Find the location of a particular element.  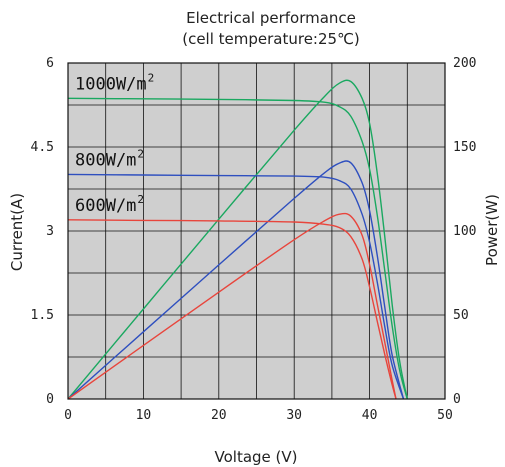

y-tick-label: 4.5 is located at coordinates (42, 147).